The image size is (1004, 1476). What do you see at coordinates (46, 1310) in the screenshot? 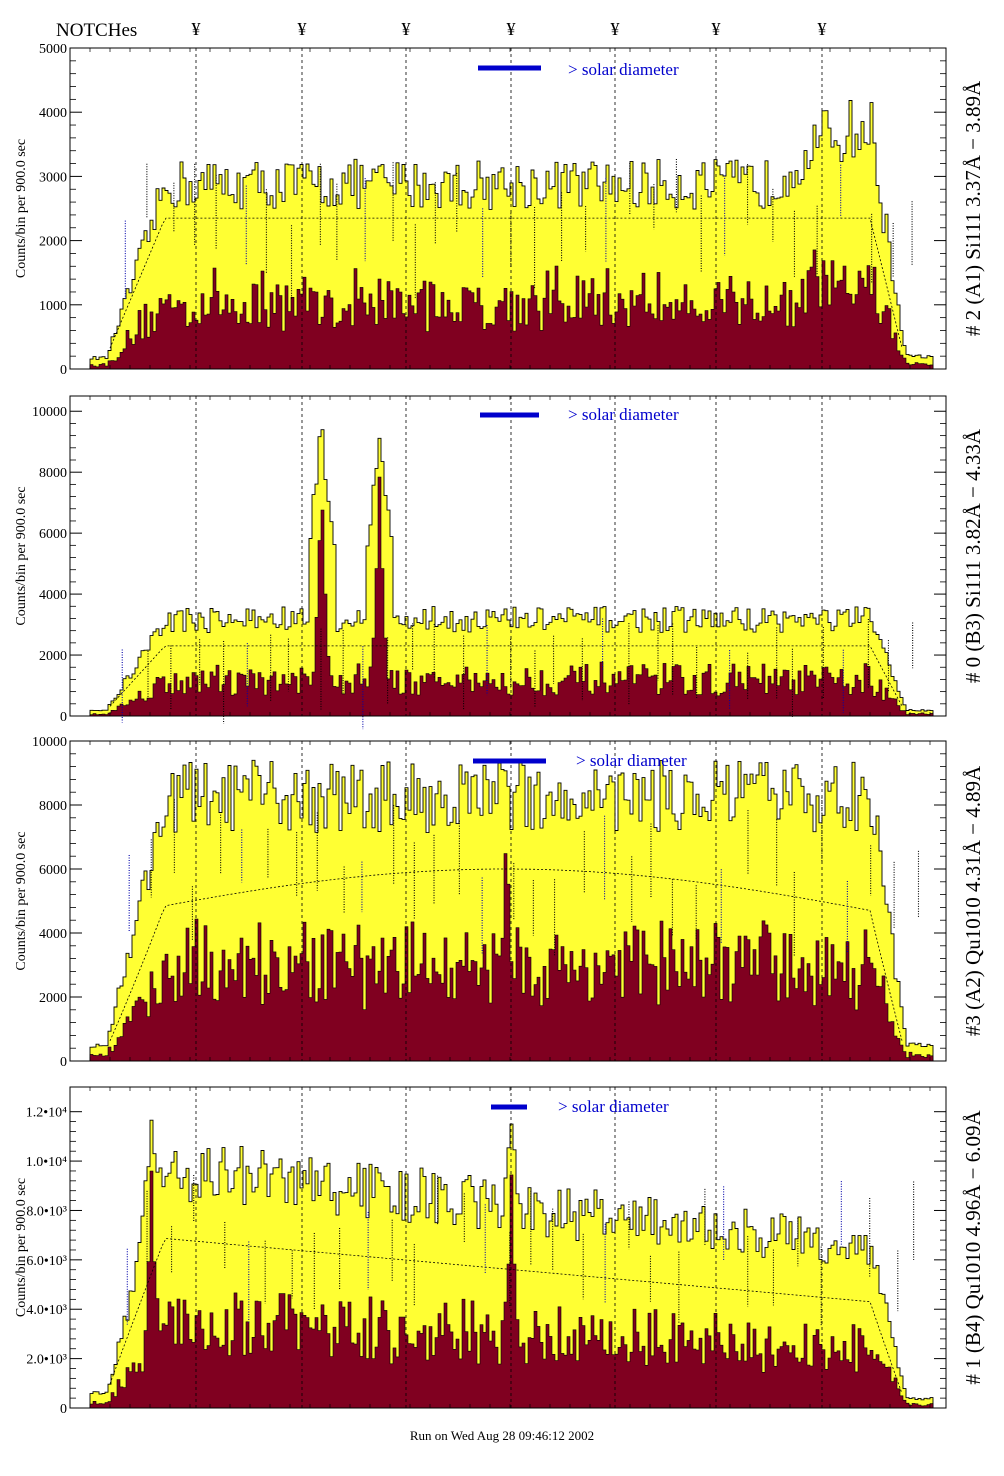
I see `y-tick-label: 4.0•10³` at bounding box center [46, 1310].